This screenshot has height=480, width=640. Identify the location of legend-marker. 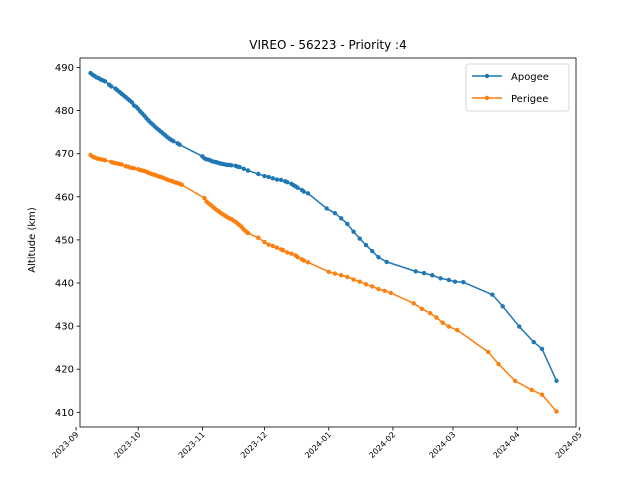
(487, 76).